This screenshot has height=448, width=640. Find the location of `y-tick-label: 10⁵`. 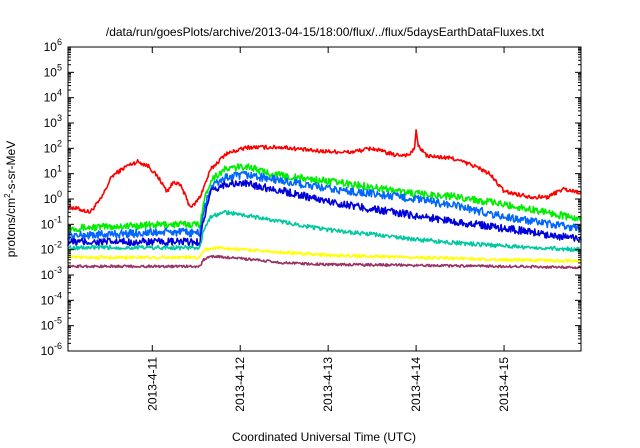

y-tick-label: 10⁵ is located at coordinates (53, 70).